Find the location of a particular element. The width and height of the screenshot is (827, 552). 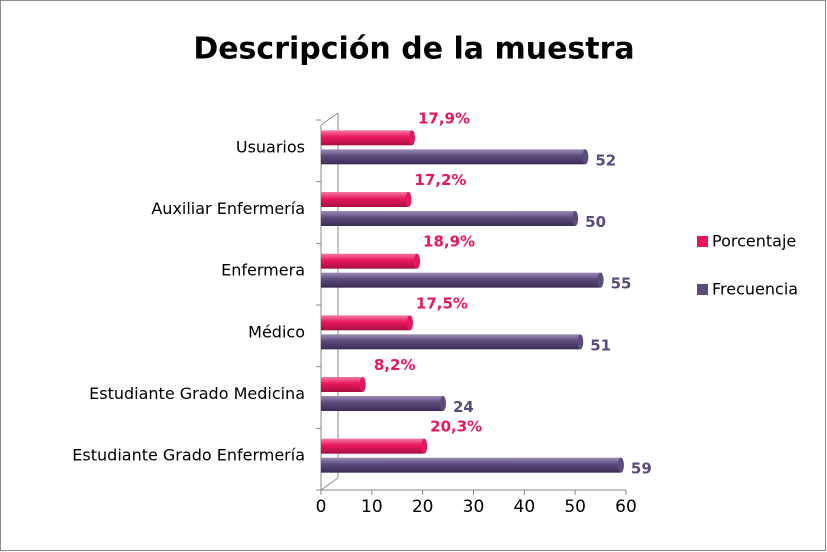

x-tick-label: 40 is located at coordinates (525, 507).